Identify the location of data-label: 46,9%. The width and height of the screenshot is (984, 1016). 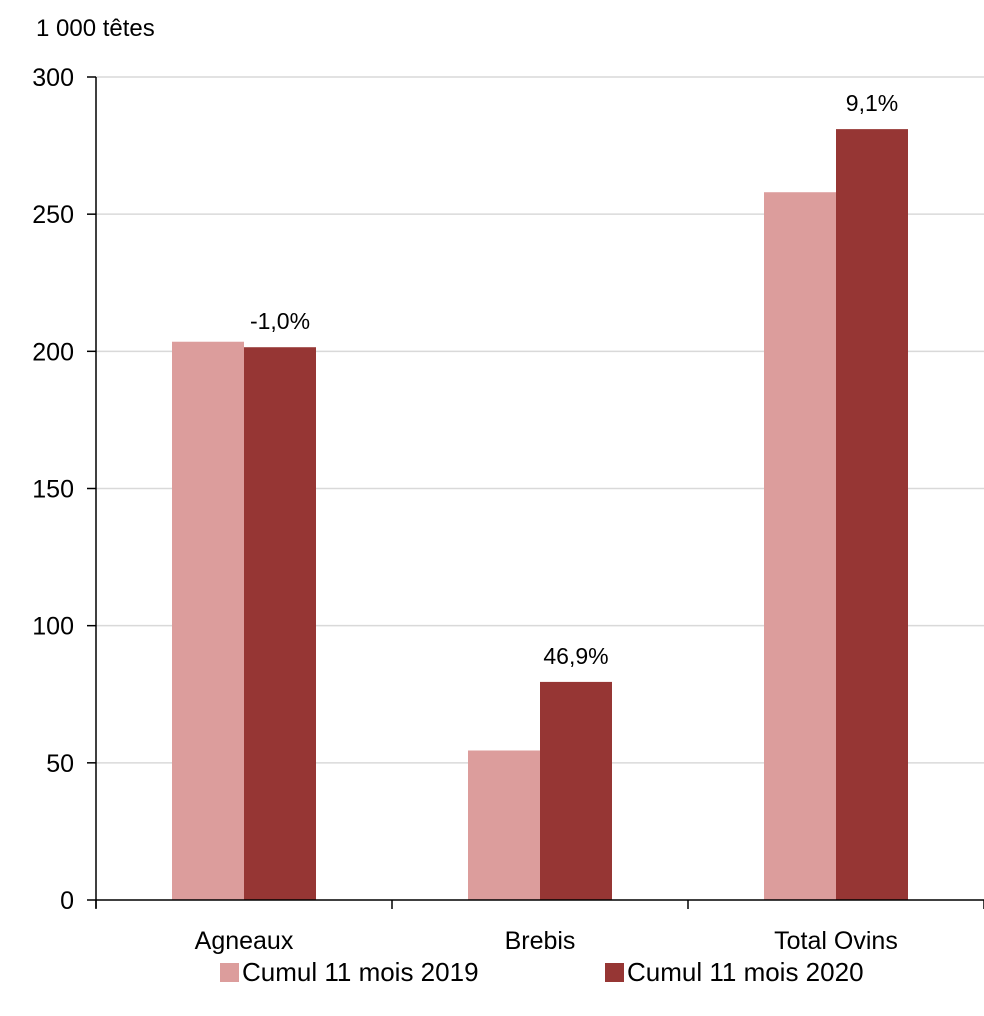
(575, 656).